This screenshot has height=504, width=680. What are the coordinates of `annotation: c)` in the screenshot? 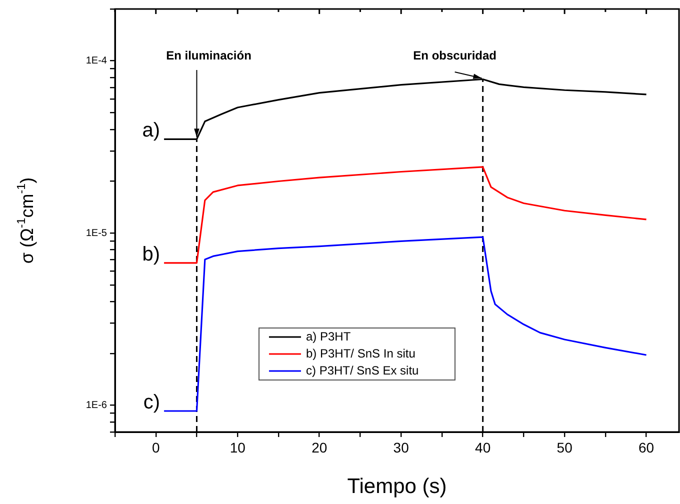 It's located at (151, 403).